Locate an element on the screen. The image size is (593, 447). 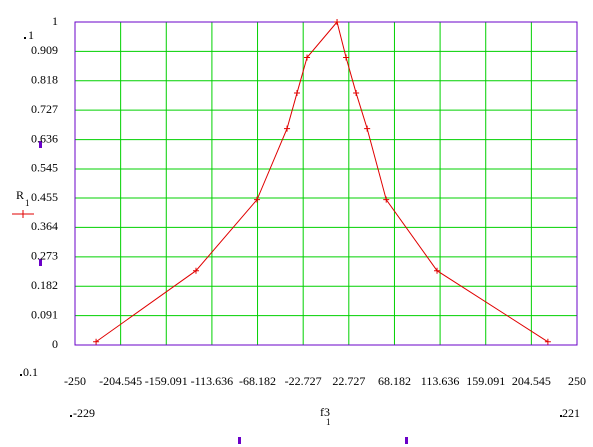
x-tick-label: 204.545 is located at coordinates (531, 381).